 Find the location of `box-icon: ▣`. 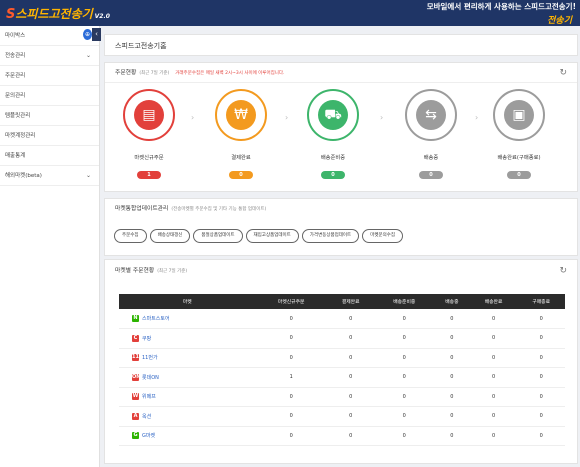

box-icon: ▣ is located at coordinates (519, 115).